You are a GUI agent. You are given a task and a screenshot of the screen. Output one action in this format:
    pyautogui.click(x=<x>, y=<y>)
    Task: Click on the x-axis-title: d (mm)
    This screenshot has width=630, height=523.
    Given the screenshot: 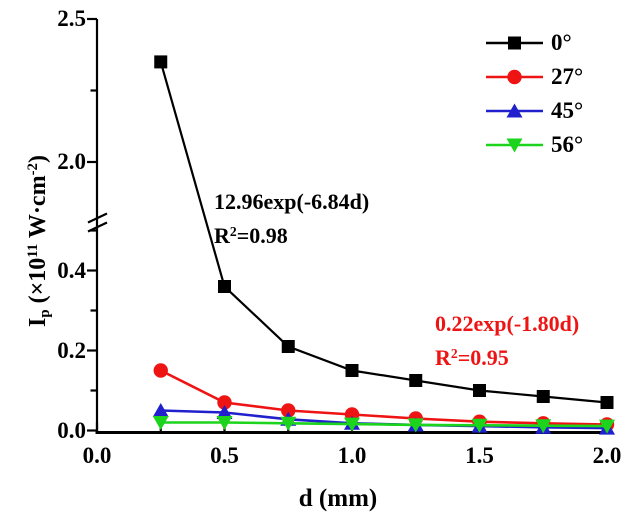 What is the action you would take?
    pyautogui.click(x=338, y=498)
    